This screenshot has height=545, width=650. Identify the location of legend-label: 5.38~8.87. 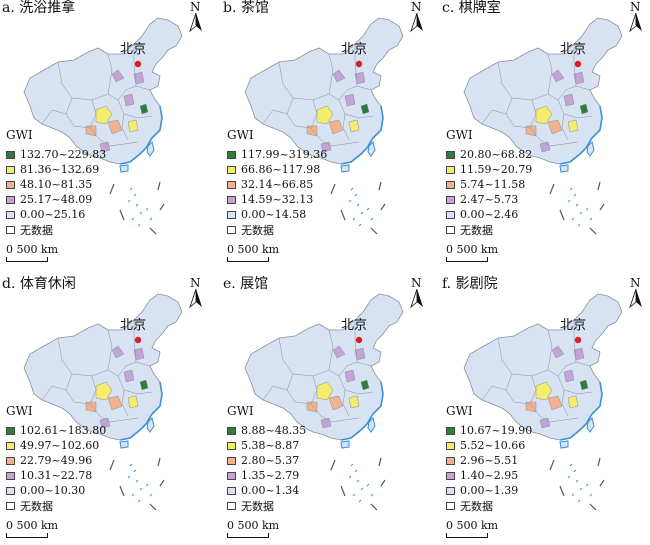
(270, 445).